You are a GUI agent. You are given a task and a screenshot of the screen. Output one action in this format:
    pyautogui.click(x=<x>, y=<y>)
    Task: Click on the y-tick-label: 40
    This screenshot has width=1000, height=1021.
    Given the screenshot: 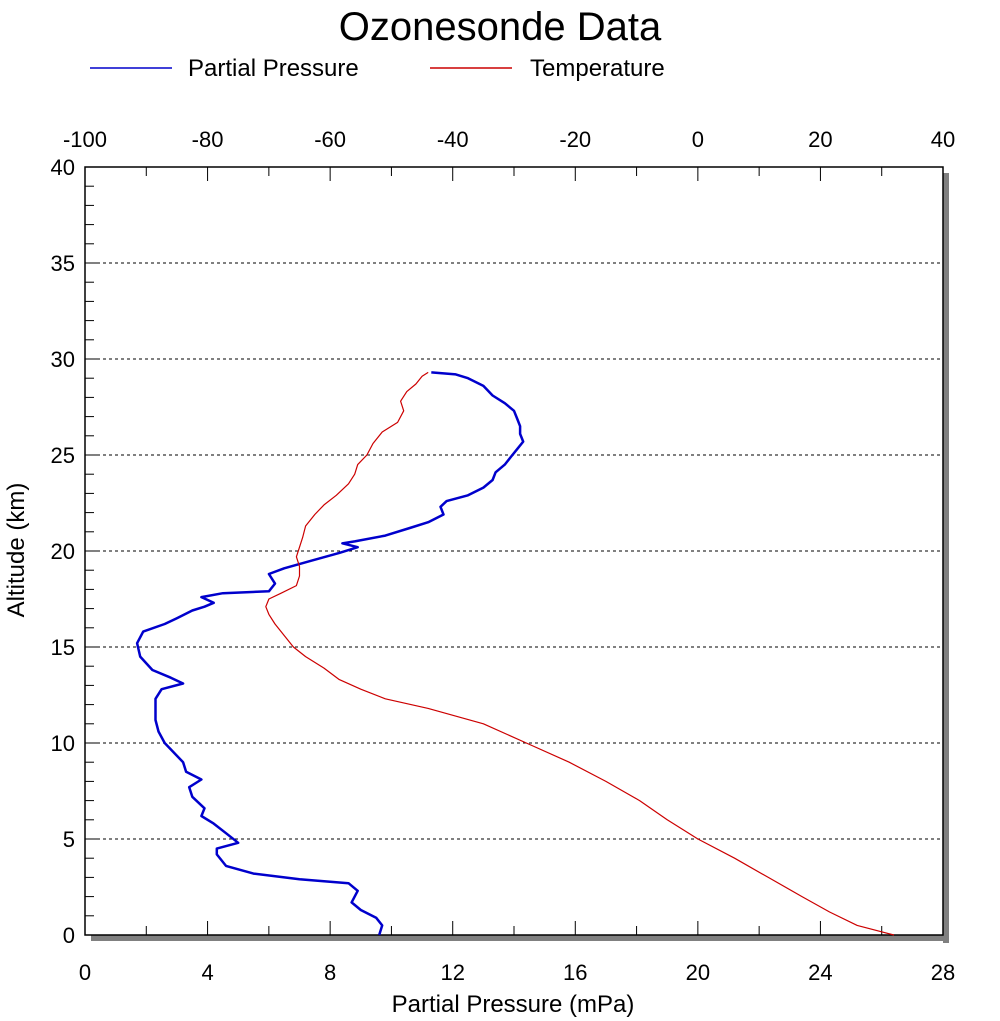 What is the action you would take?
    pyautogui.click(x=63, y=167)
    